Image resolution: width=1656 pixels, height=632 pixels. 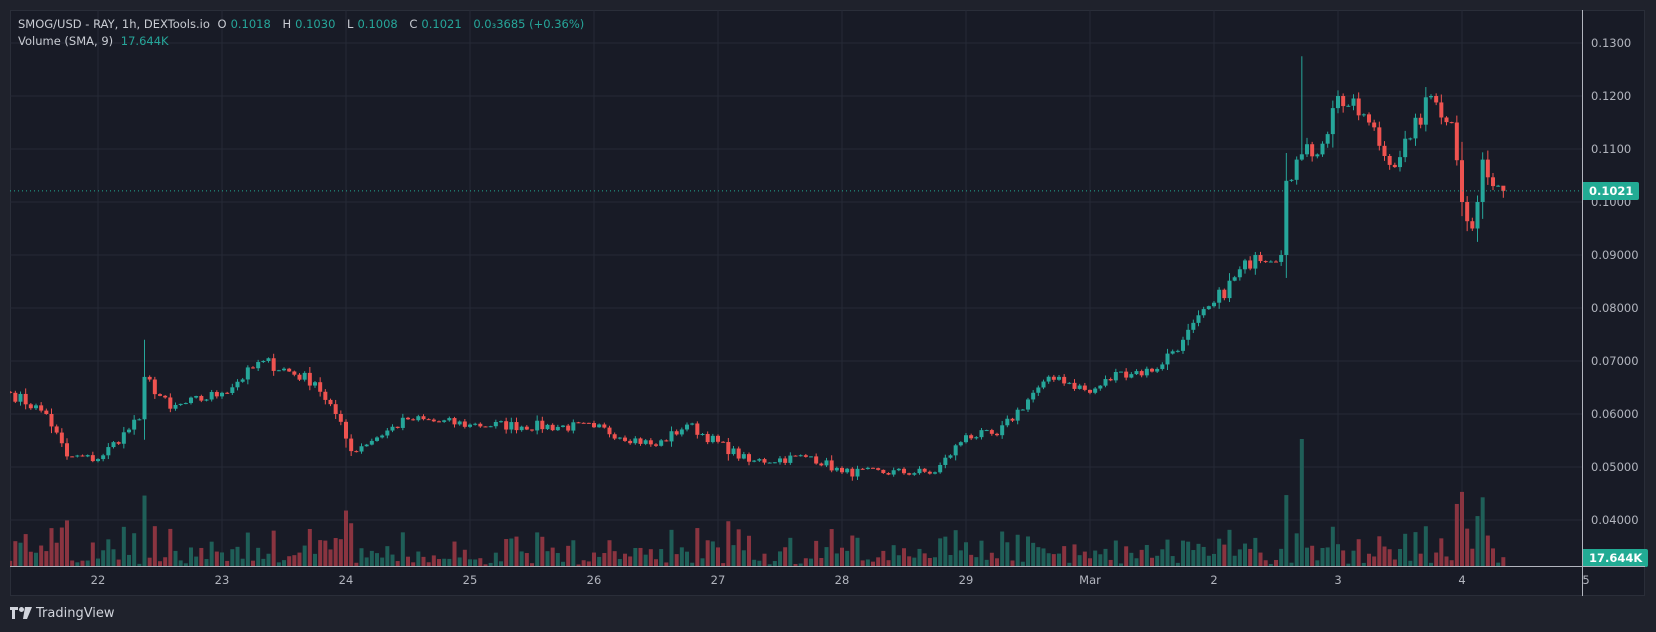 What do you see at coordinates (1615, 361) in the screenshot?
I see `price-tick-label: 0.07000` at bounding box center [1615, 361].